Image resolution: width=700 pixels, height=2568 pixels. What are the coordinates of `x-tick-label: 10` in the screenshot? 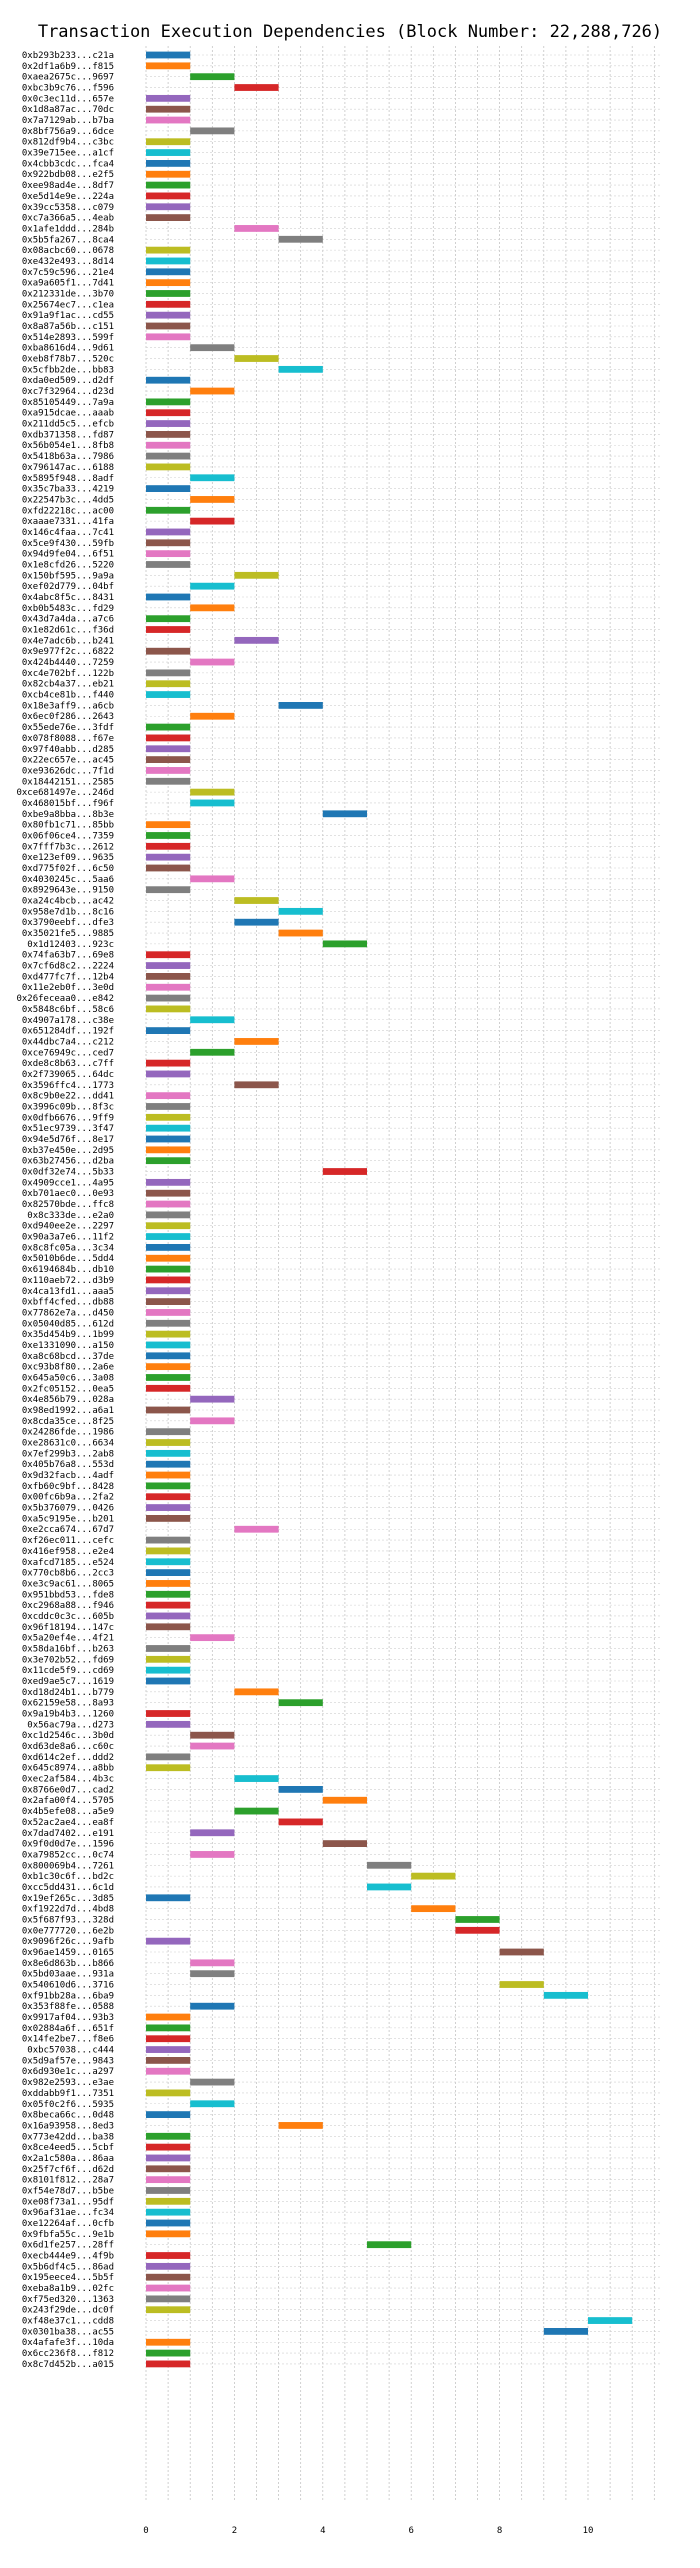 It's located at (588, 2531).